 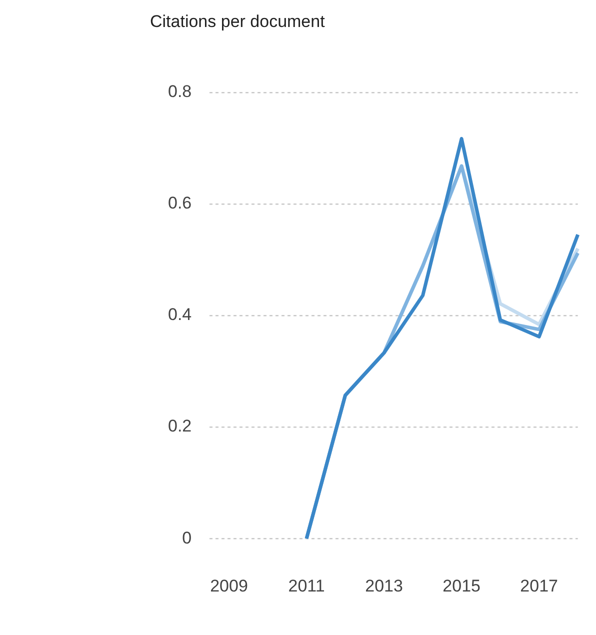 What do you see at coordinates (180, 92) in the screenshot?
I see `y-tick-label: 0.8` at bounding box center [180, 92].